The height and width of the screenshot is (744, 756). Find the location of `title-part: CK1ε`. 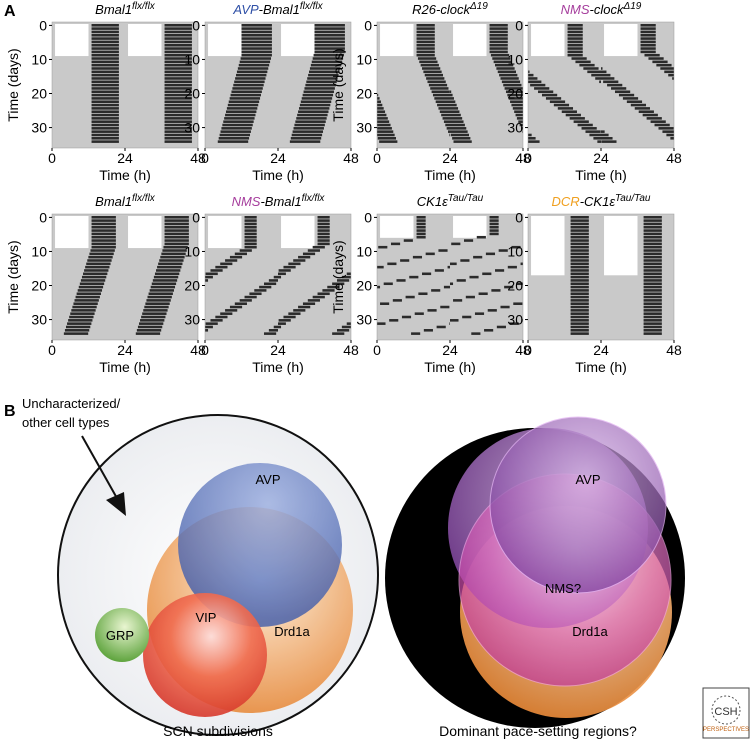

title-part: CK1ε is located at coordinates (432, 201).